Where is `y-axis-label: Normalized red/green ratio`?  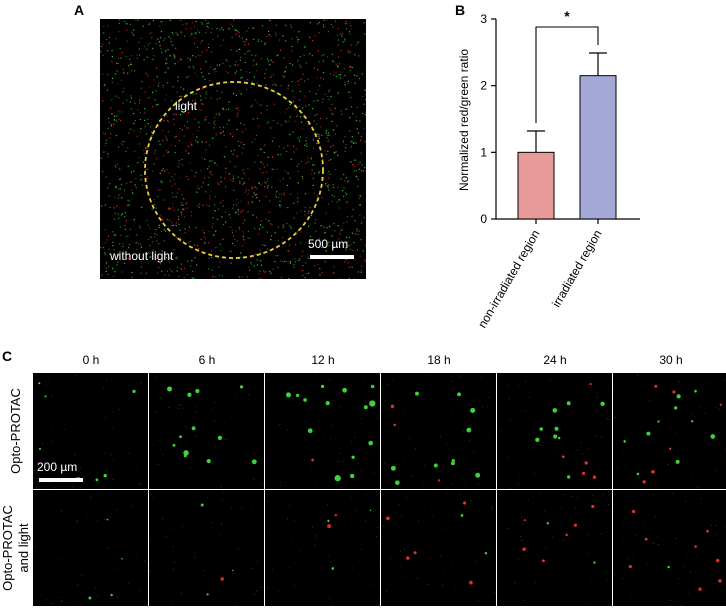
y-axis-label: Normalized red/green ratio is located at coordinates (464, 120).